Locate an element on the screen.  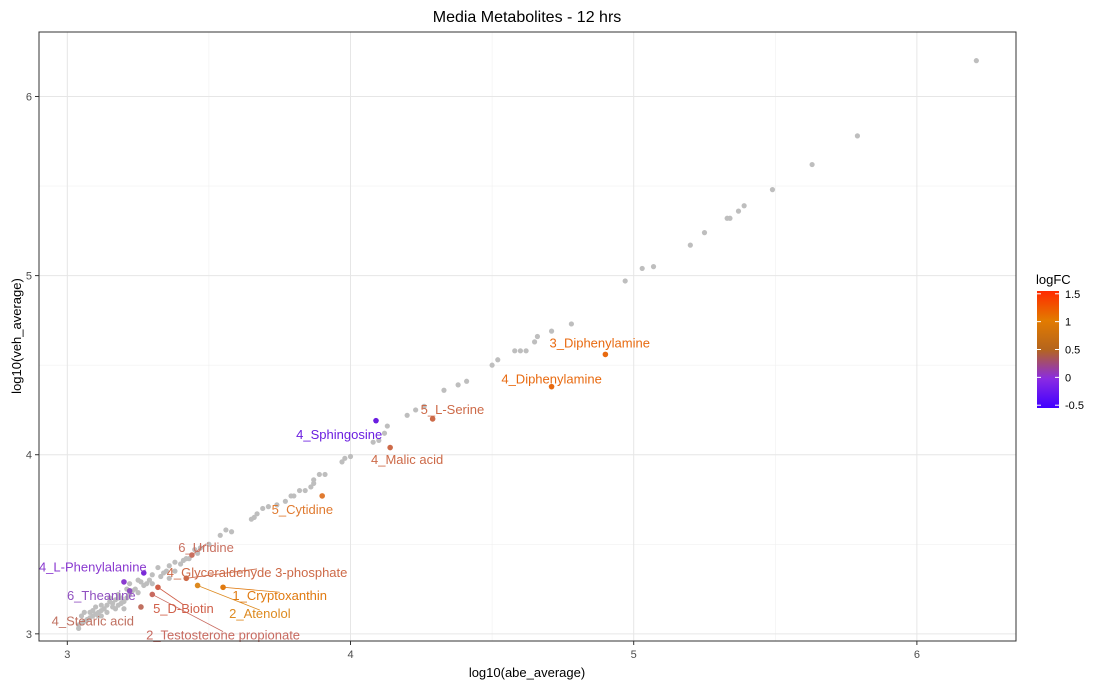
x-tick-label: 6 is located at coordinates (917, 655).